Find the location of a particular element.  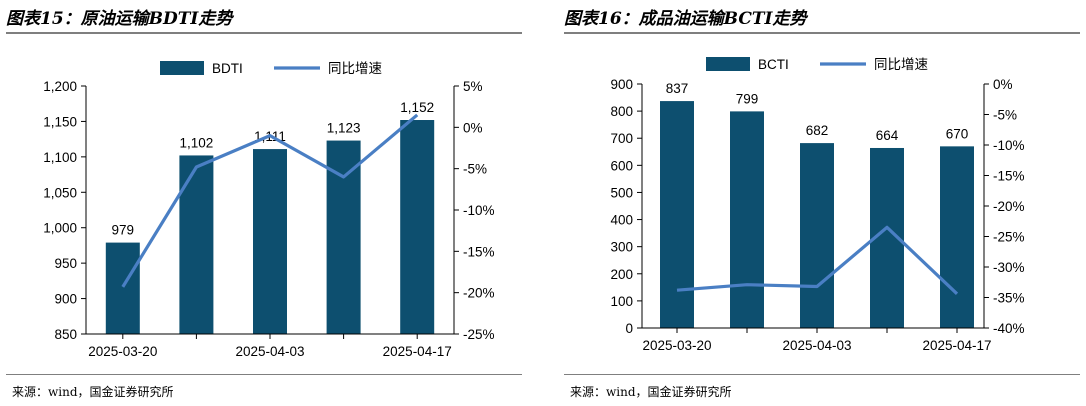

y-tick-label-left: 800 is located at coordinates (621, 111).